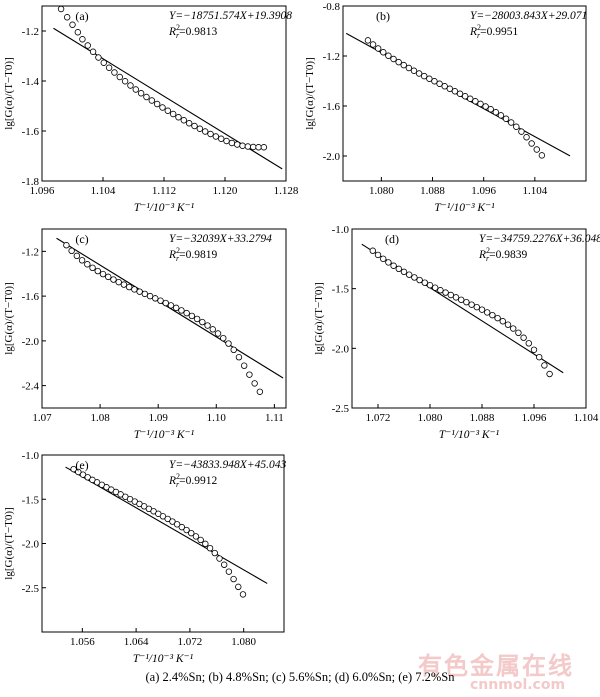 This screenshot has width=600, height=697. Describe the element at coordinates (193, 254) in the screenshot. I see `r-squared: R2 r=0.9819` at that location.